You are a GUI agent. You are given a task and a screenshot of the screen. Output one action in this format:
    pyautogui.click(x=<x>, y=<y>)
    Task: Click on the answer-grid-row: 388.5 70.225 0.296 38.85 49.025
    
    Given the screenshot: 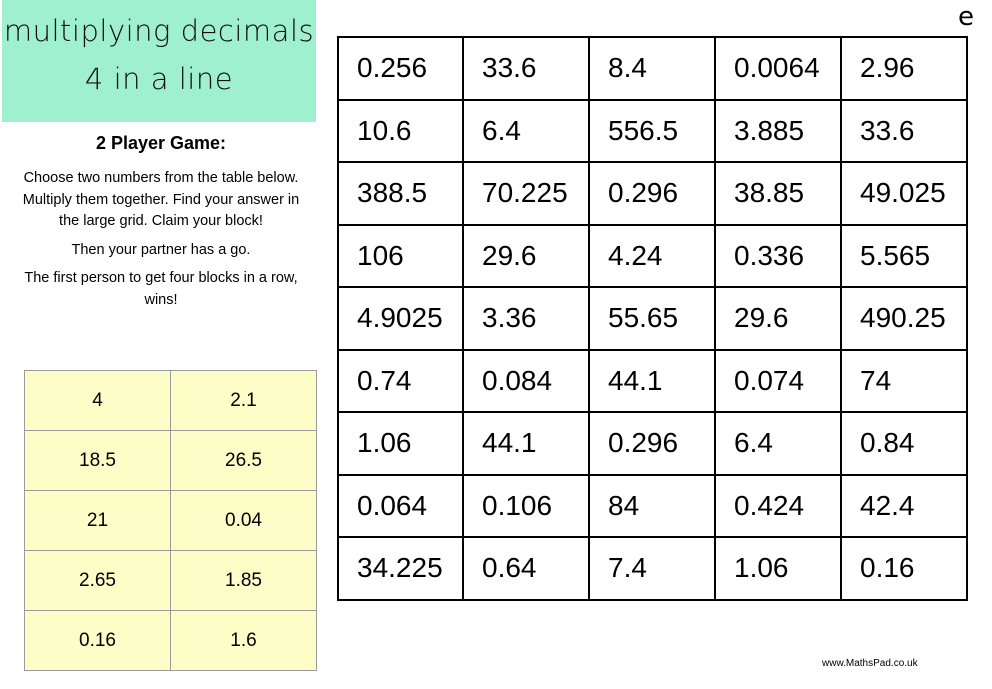 What is the action you would take?
    pyautogui.click(x=652, y=193)
    